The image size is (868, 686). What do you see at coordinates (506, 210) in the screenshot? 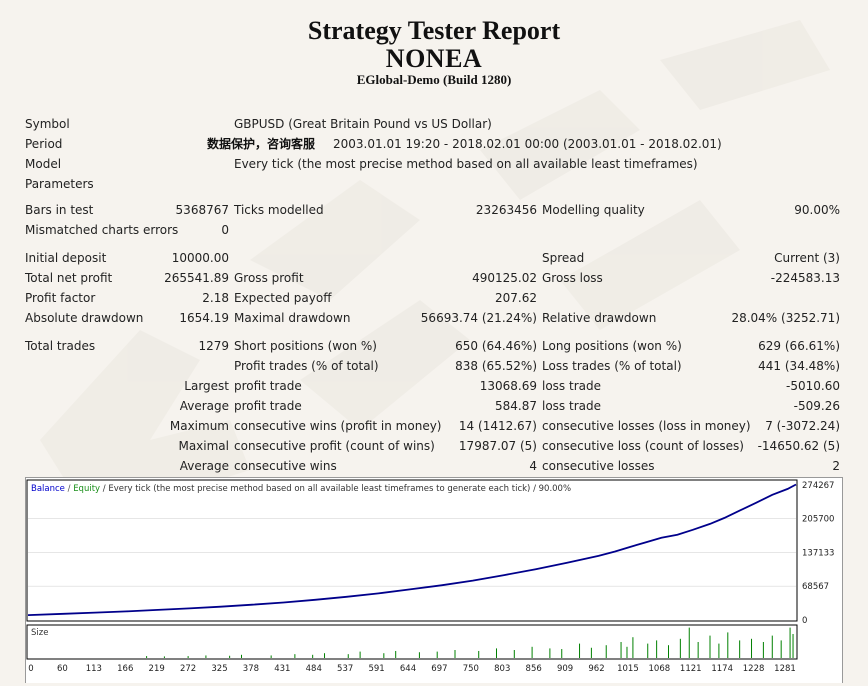
I see `ticks-value: 23263456` at bounding box center [506, 210].